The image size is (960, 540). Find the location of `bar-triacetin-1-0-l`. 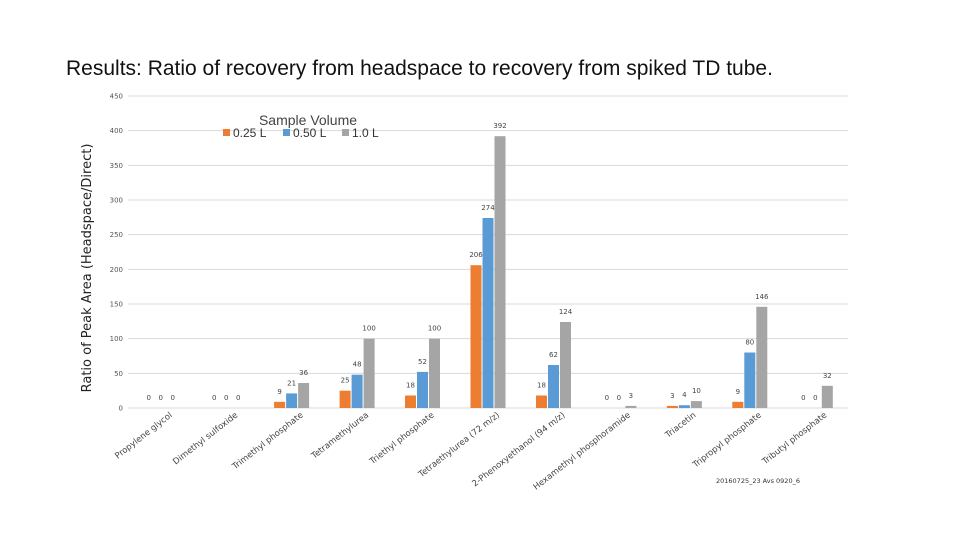

bar-triacetin-1-0-l is located at coordinates (696, 404).